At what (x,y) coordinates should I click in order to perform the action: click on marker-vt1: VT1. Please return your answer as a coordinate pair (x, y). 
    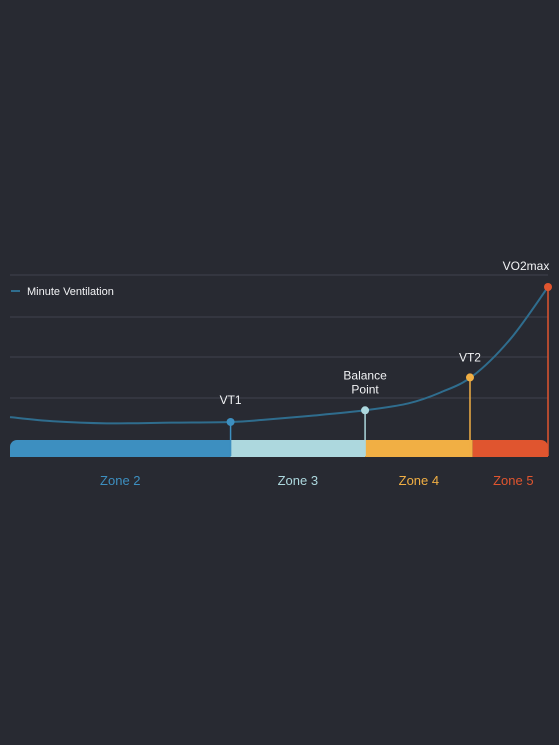
    Looking at the image, I should click on (231, 424).